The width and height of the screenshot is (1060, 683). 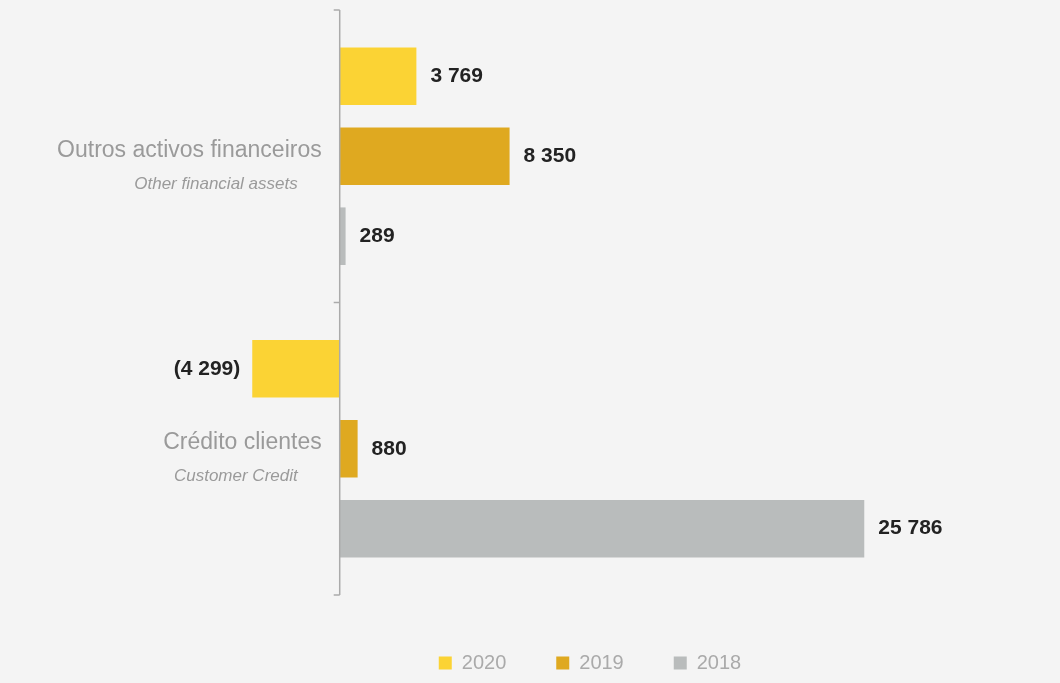 I want to click on legend-label: 2019, so click(x=601, y=661).